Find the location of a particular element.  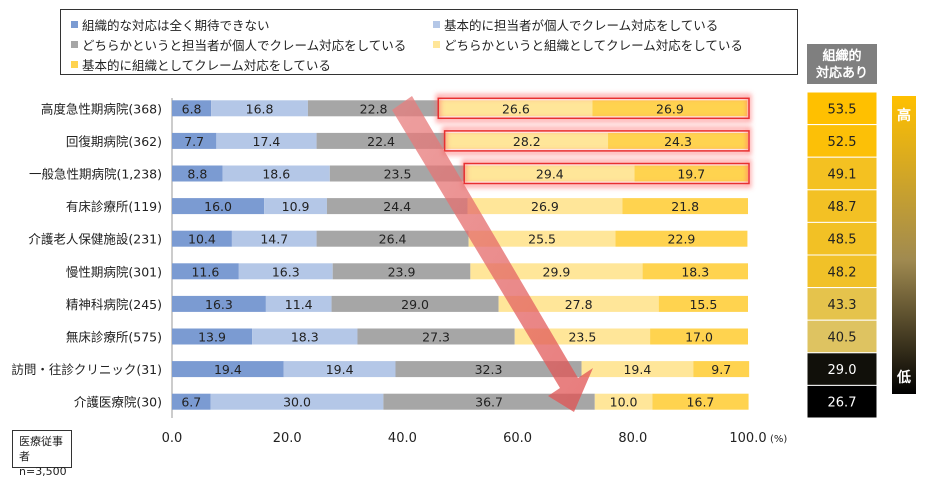

legend-label: どちらかというと組織としてクレーム対応をしている is located at coordinates (593, 45).